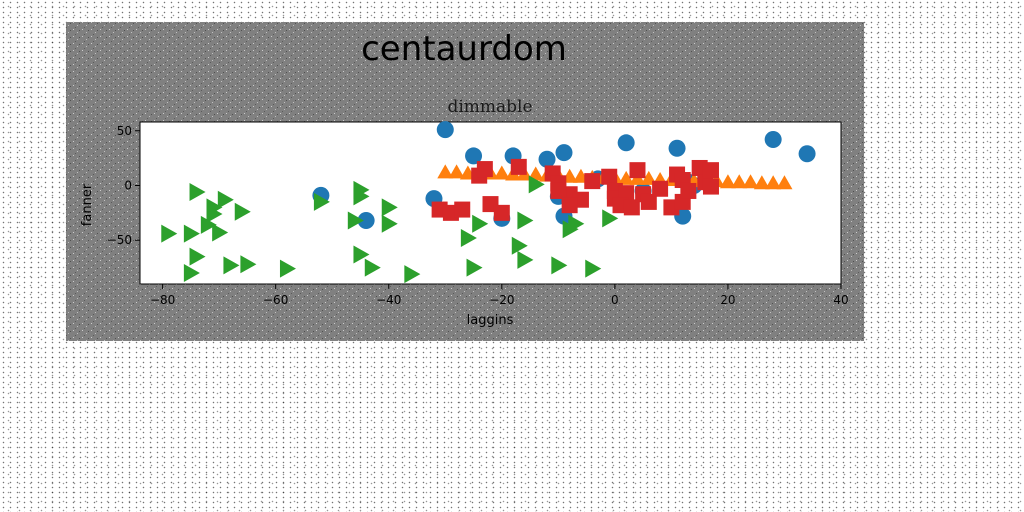  What do you see at coordinates (727, 300) in the screenshot?
I see `x-tick-label: 20` at bounding box center [727, 300].